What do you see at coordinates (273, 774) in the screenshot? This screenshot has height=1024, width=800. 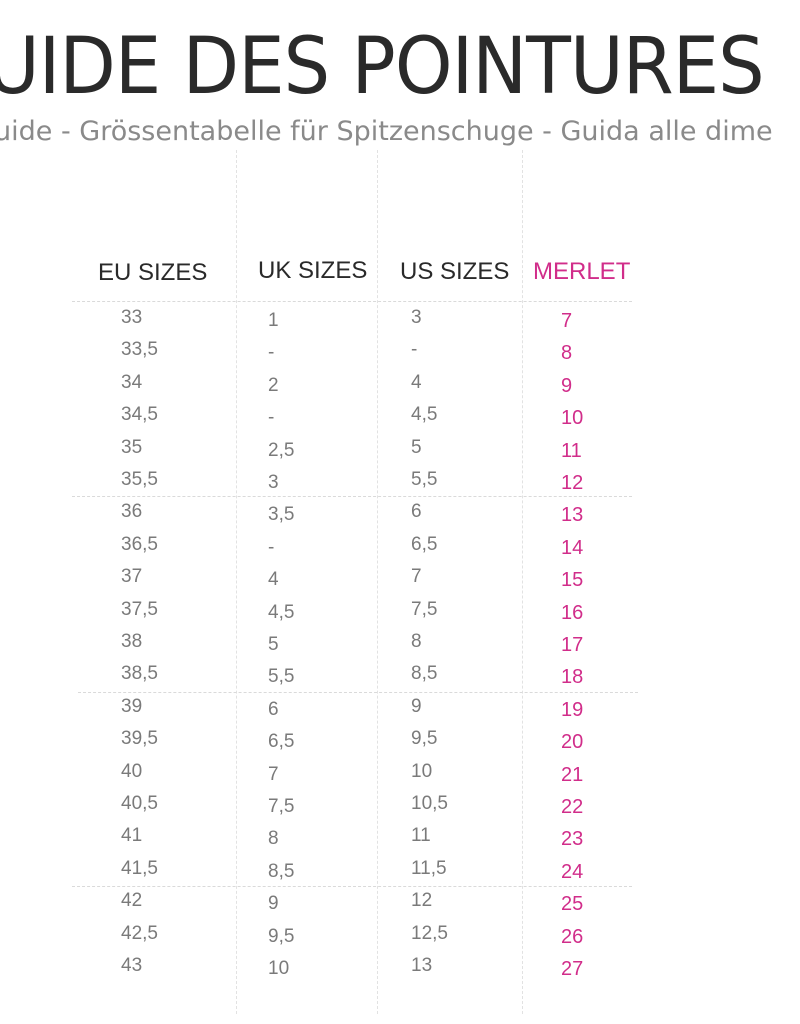 I see `cell-uk: 7` at bounding box center [273, 774].